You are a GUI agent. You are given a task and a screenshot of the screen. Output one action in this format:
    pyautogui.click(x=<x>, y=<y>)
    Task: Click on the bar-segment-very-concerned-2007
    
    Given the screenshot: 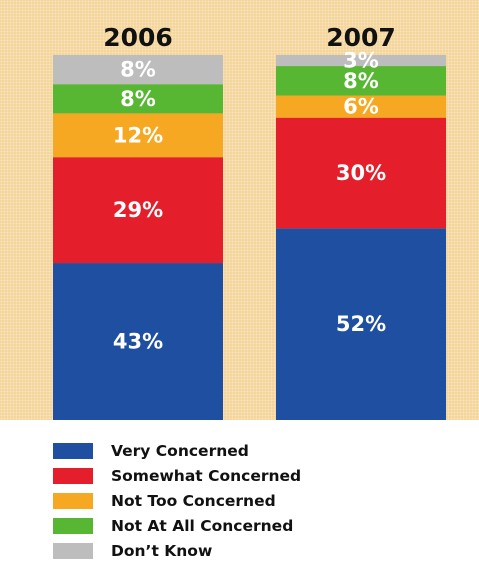 What is the action you would take?
    pyautogui.click(x=361, y=324)
    